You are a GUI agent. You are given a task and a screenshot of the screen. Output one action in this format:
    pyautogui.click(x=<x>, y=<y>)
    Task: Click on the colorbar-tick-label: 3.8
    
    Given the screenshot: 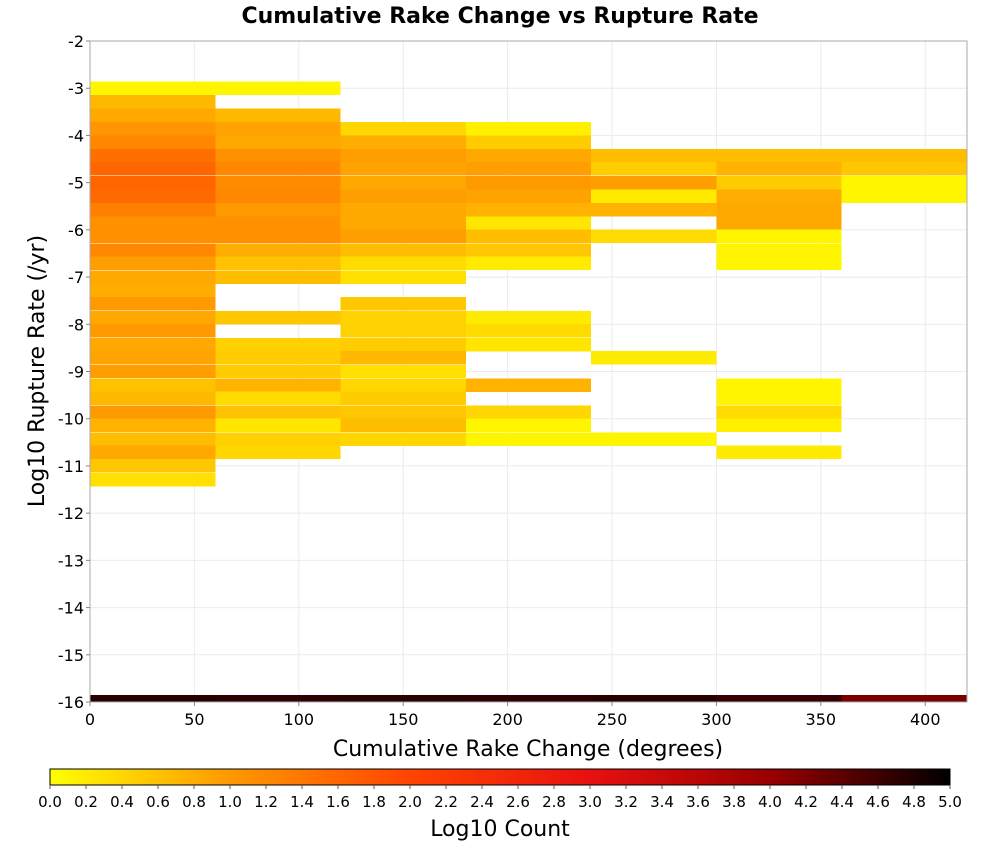 What is the action you would take?
    pyautogui.click(x=734, y=802)
    